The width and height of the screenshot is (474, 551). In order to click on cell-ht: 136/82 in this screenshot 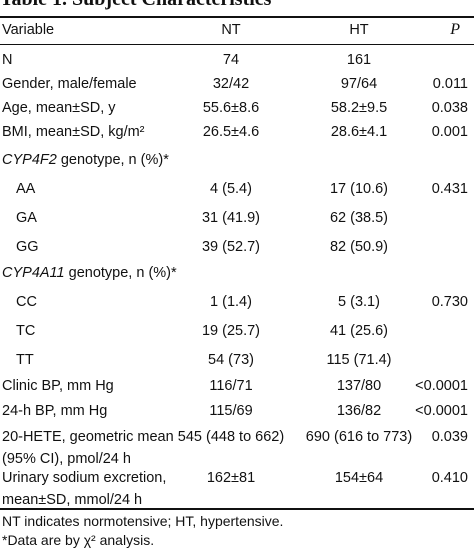, I will do `click(359, 411)`.